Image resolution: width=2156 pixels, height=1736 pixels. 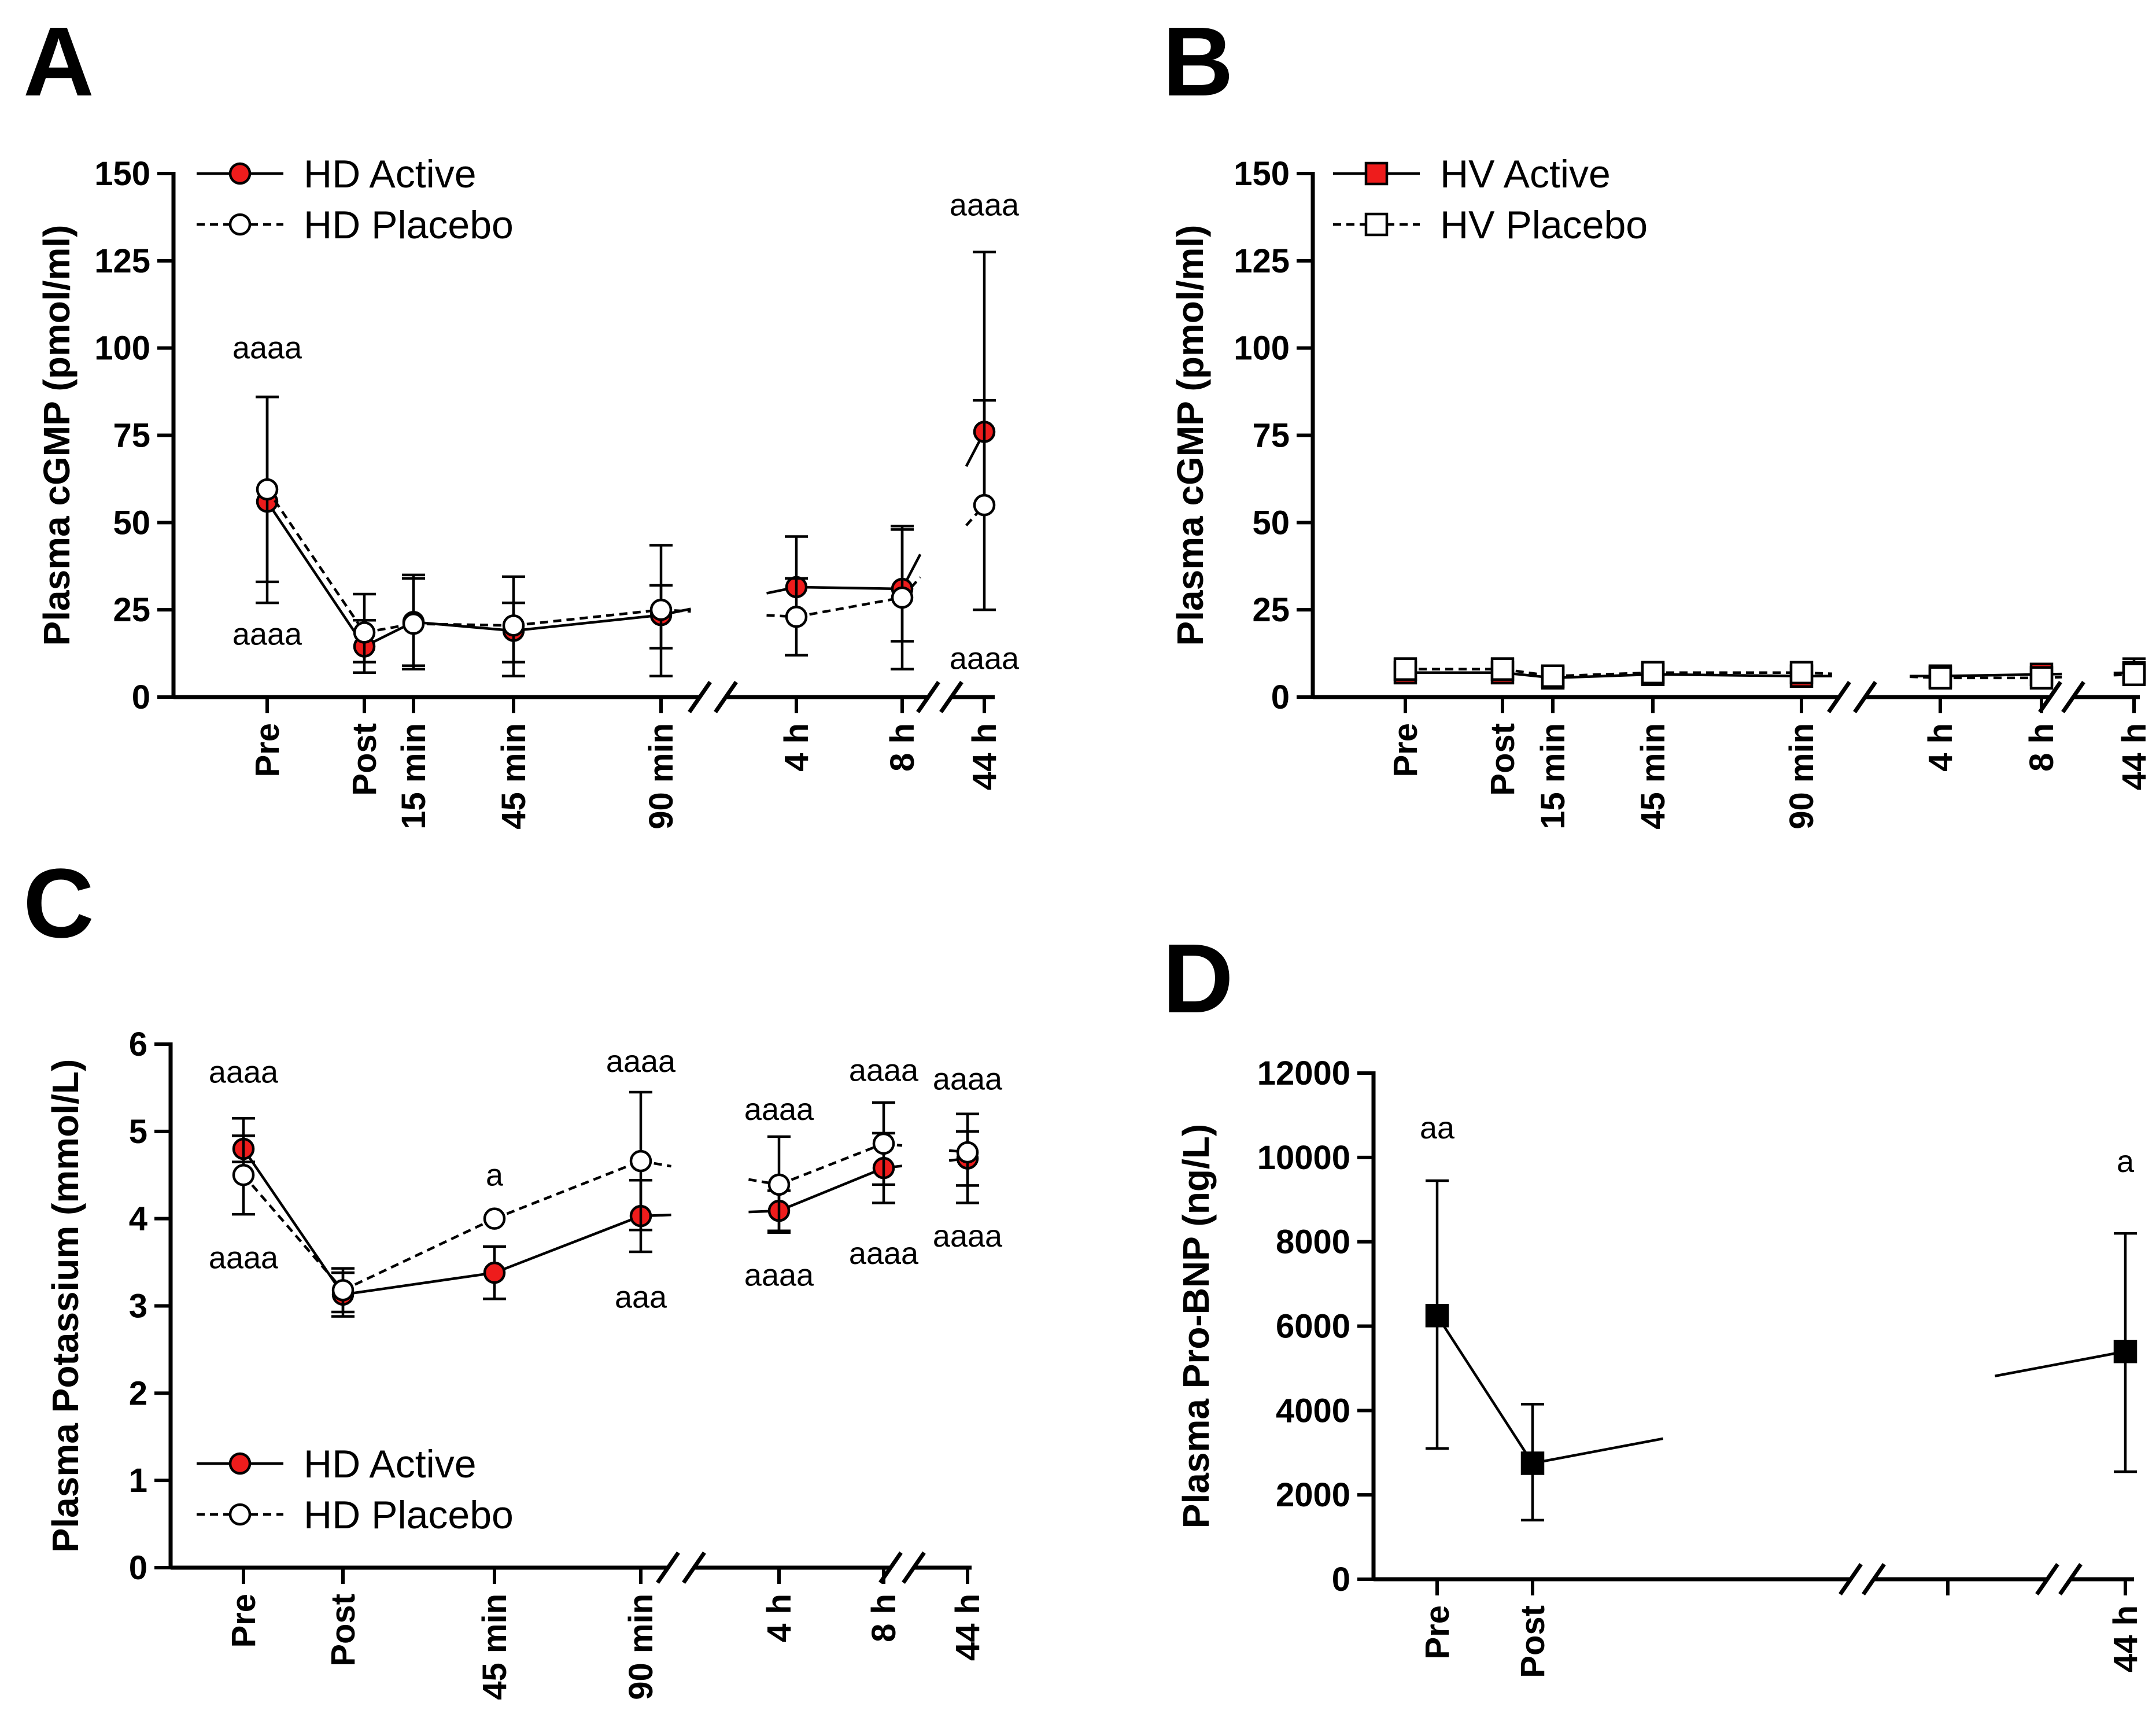 What do you see at coordinates (1925, 677) in the screenshot?
I see `hv-placebo-line` at bounding box center [1925, 677].